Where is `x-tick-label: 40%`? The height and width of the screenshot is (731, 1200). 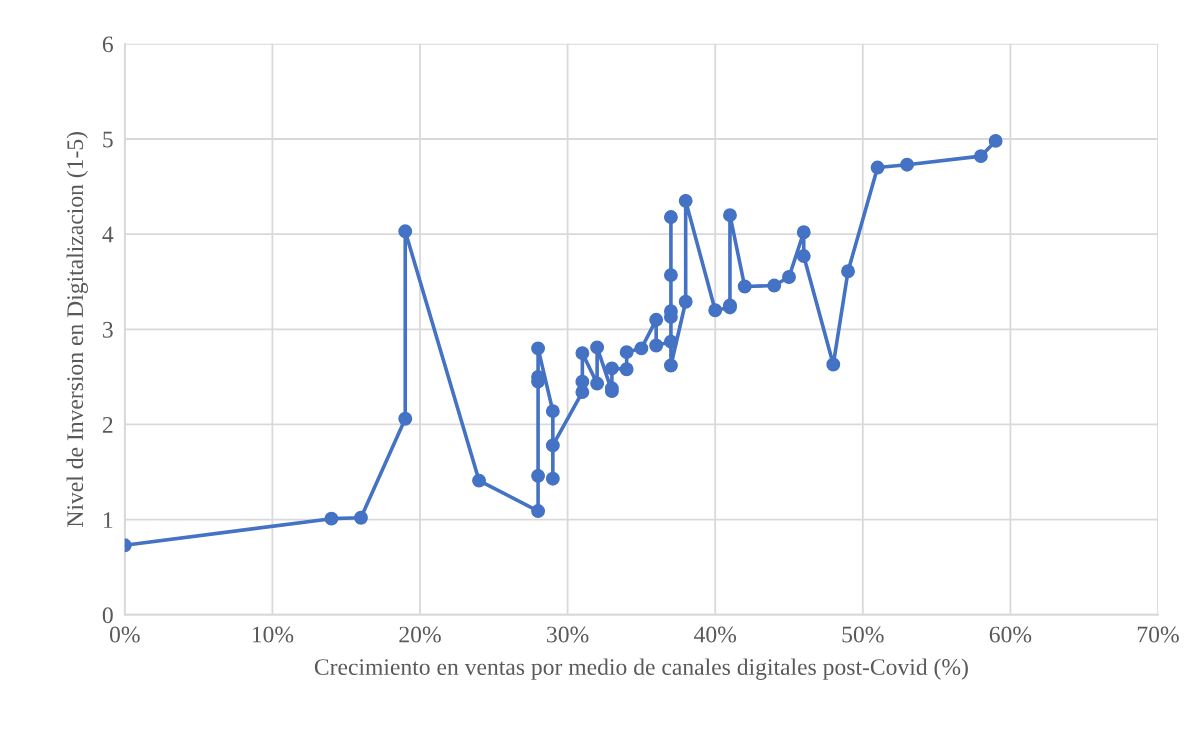
x-tick-label: 40% is located at coordinates (715, 634).